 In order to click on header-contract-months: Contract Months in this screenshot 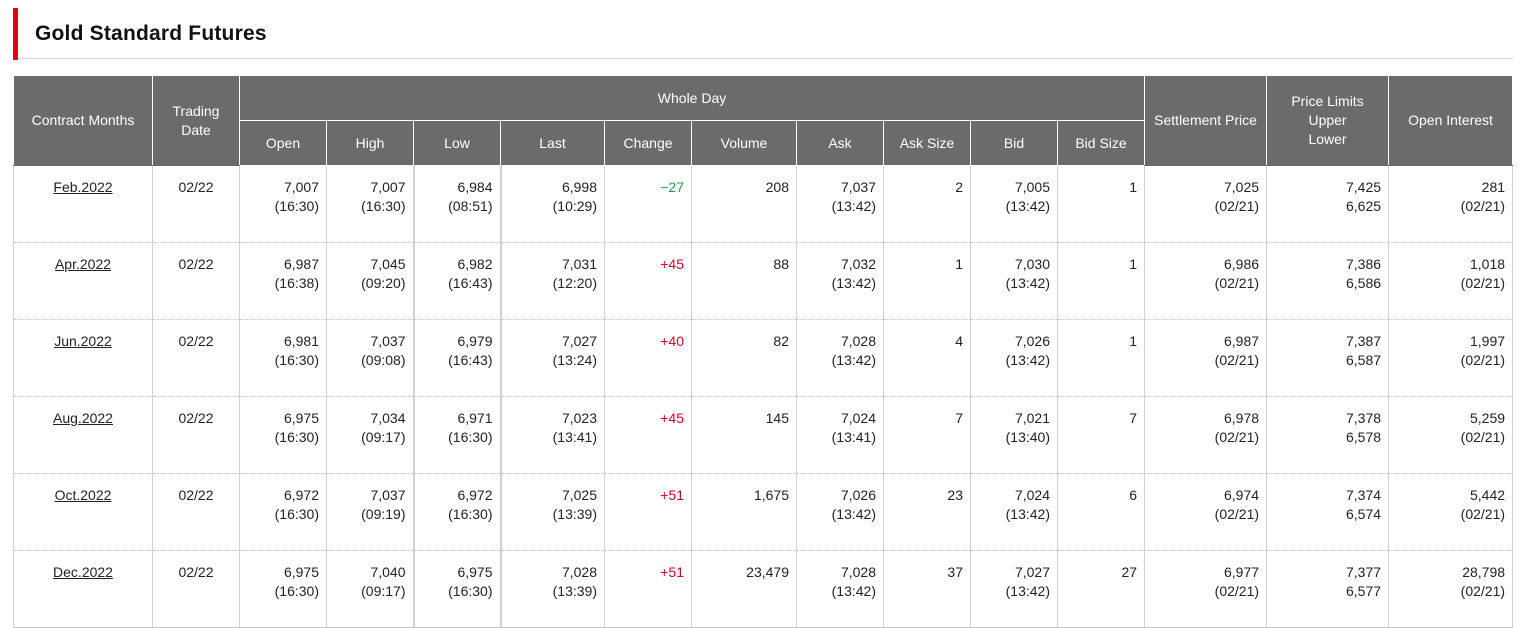, I will do `click(83, 120)`.